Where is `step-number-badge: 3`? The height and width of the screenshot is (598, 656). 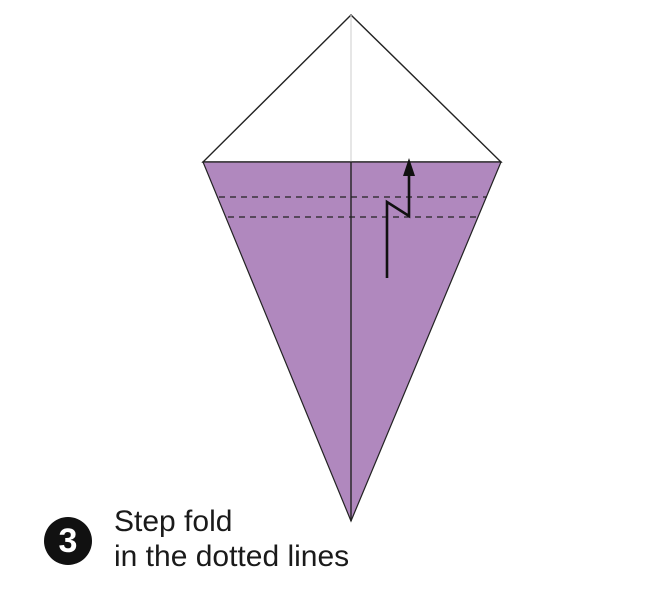
step-number-badge: 3 is located at coordinates (68, 541).